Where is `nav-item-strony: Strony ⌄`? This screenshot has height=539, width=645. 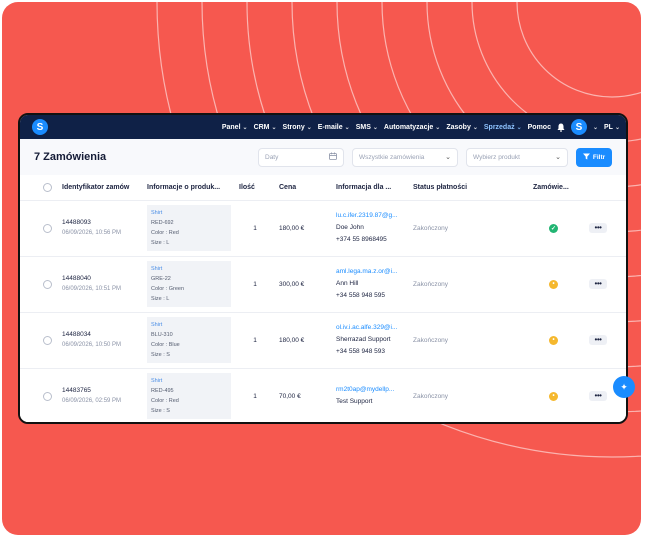
nav-item-strony: Strony ⌄ is located at coordinates (297, 127).